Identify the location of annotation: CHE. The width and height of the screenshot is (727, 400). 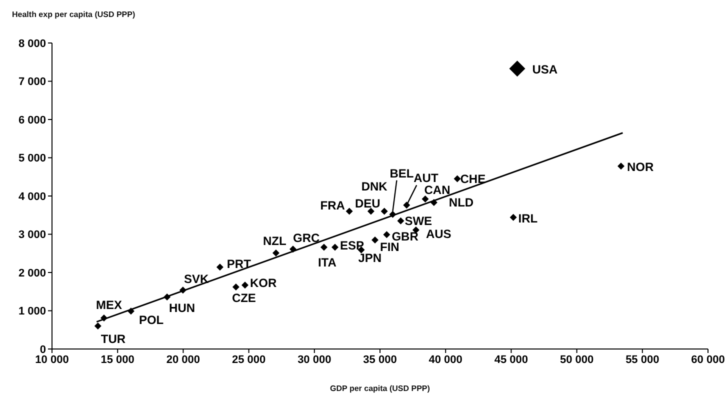
(473, 179).